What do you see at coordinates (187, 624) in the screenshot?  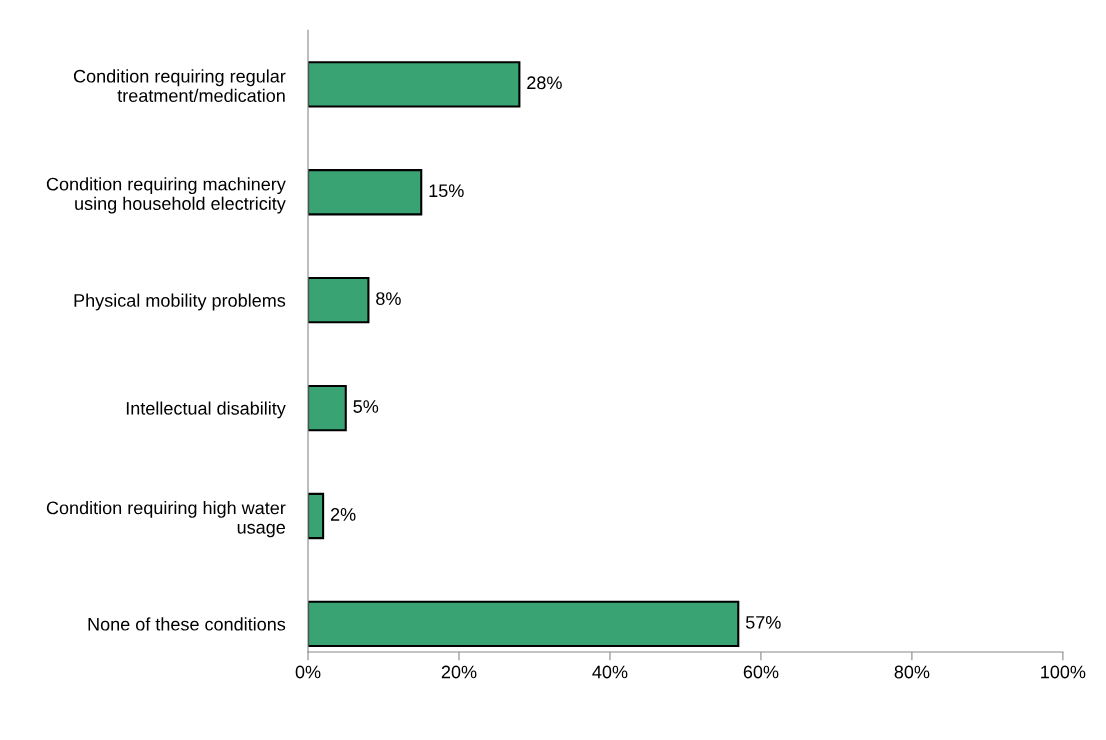 I see `y-tick-label: None of these conditions` at bounding box center [187, 624].